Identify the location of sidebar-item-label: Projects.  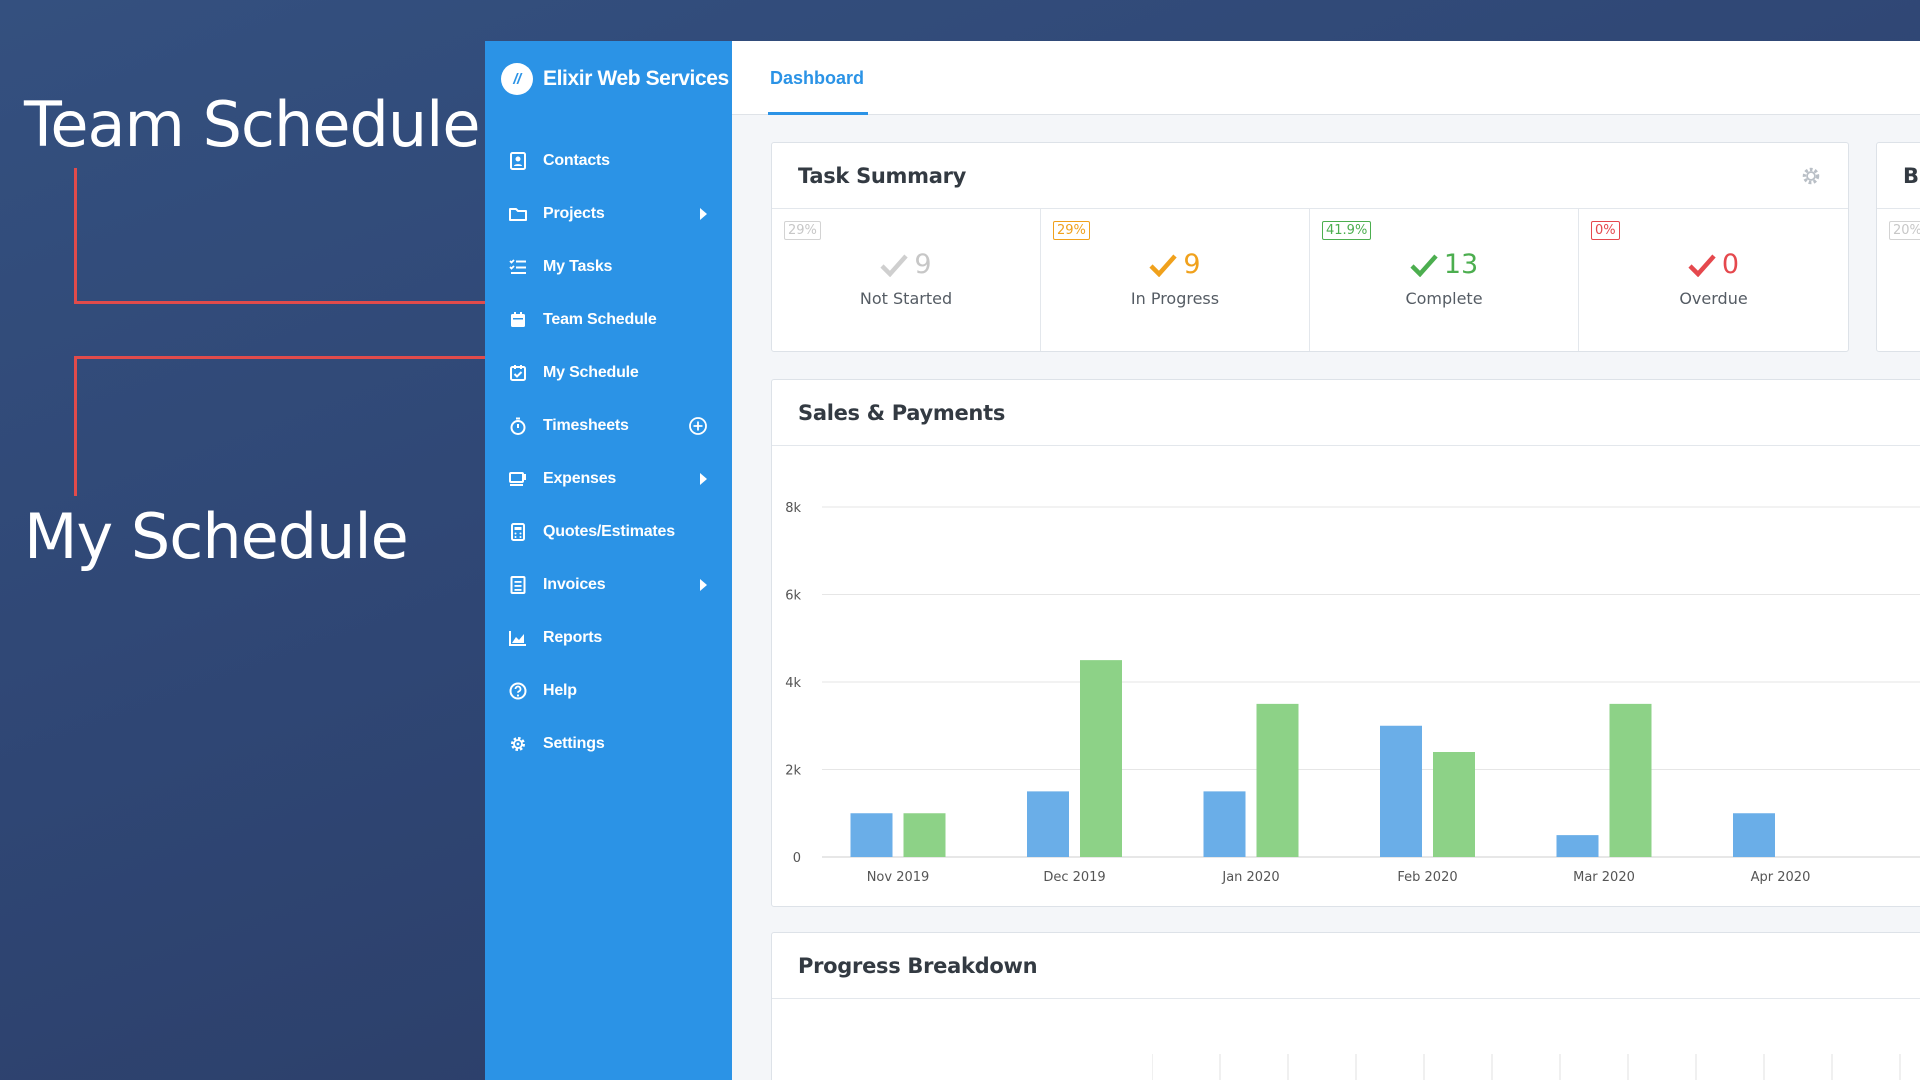
(574, 213).